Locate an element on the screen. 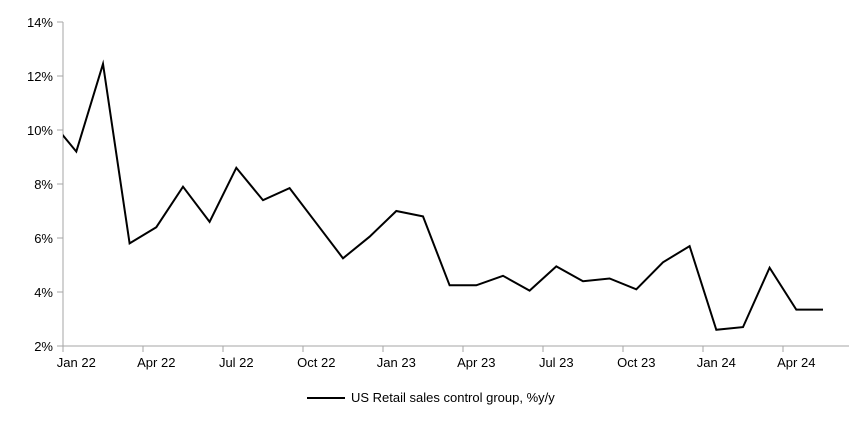 This screenshot has width=852, height=423. x-axis-label: Apr 22 is located at coordinates (156, 362).